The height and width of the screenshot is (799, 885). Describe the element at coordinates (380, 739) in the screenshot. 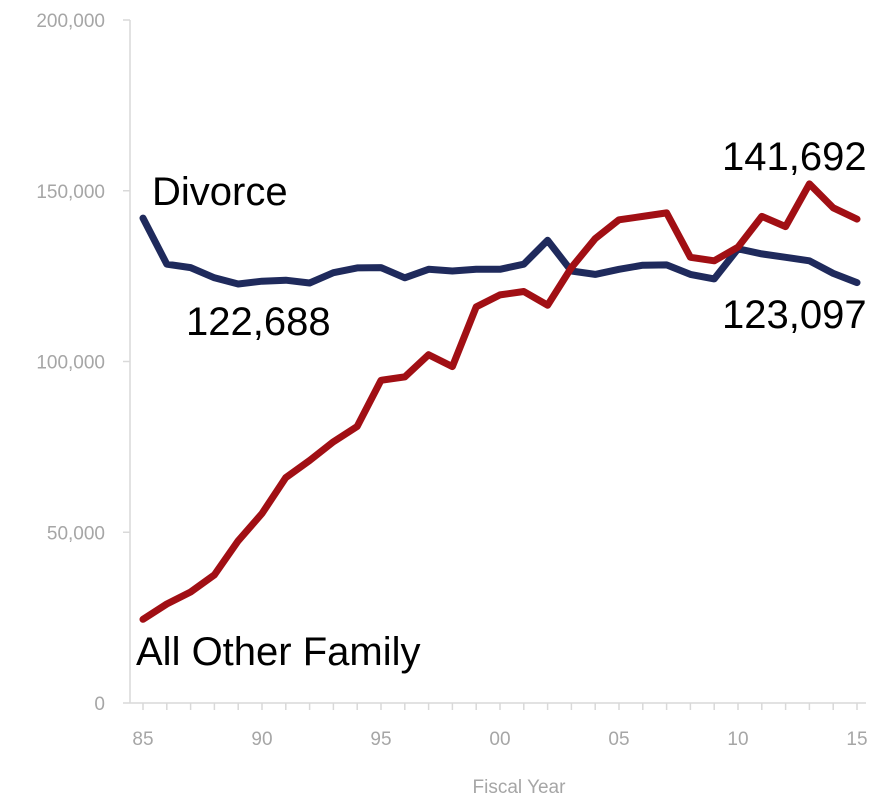

I see `x-tick-label: 95` at that location.